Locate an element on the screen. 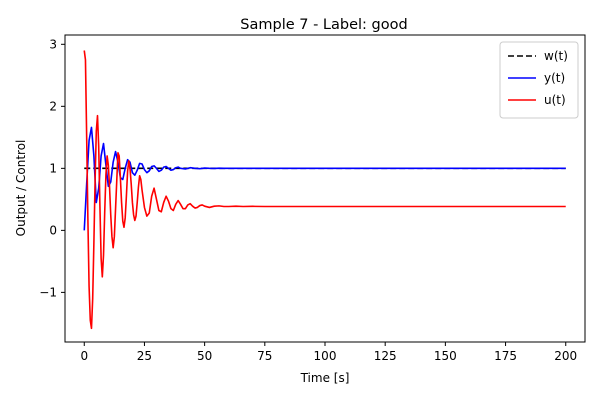 This screenshot has width=600, height=400. y-axis: −1 0 1 2 3 is located at coordinates (52, 168).